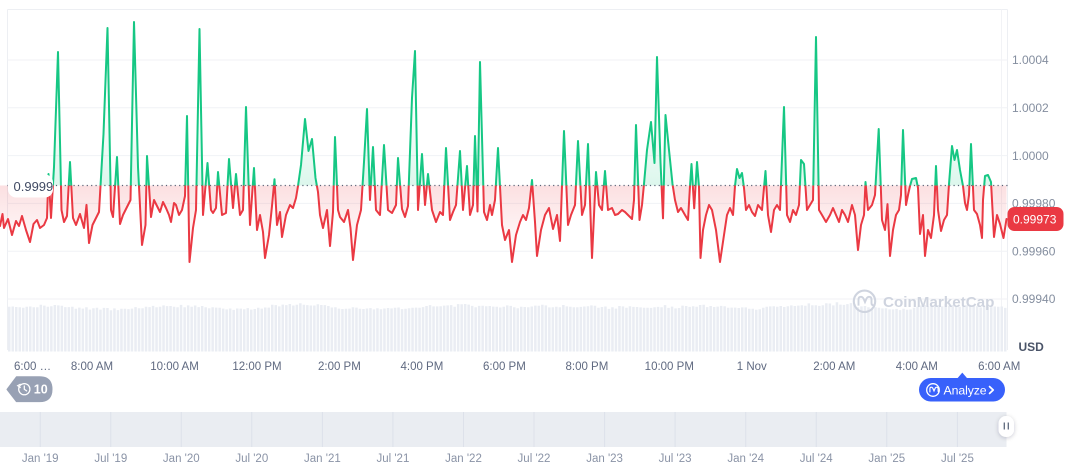  I want to click on svg-text: 6:00 AM, so click(999, 367).